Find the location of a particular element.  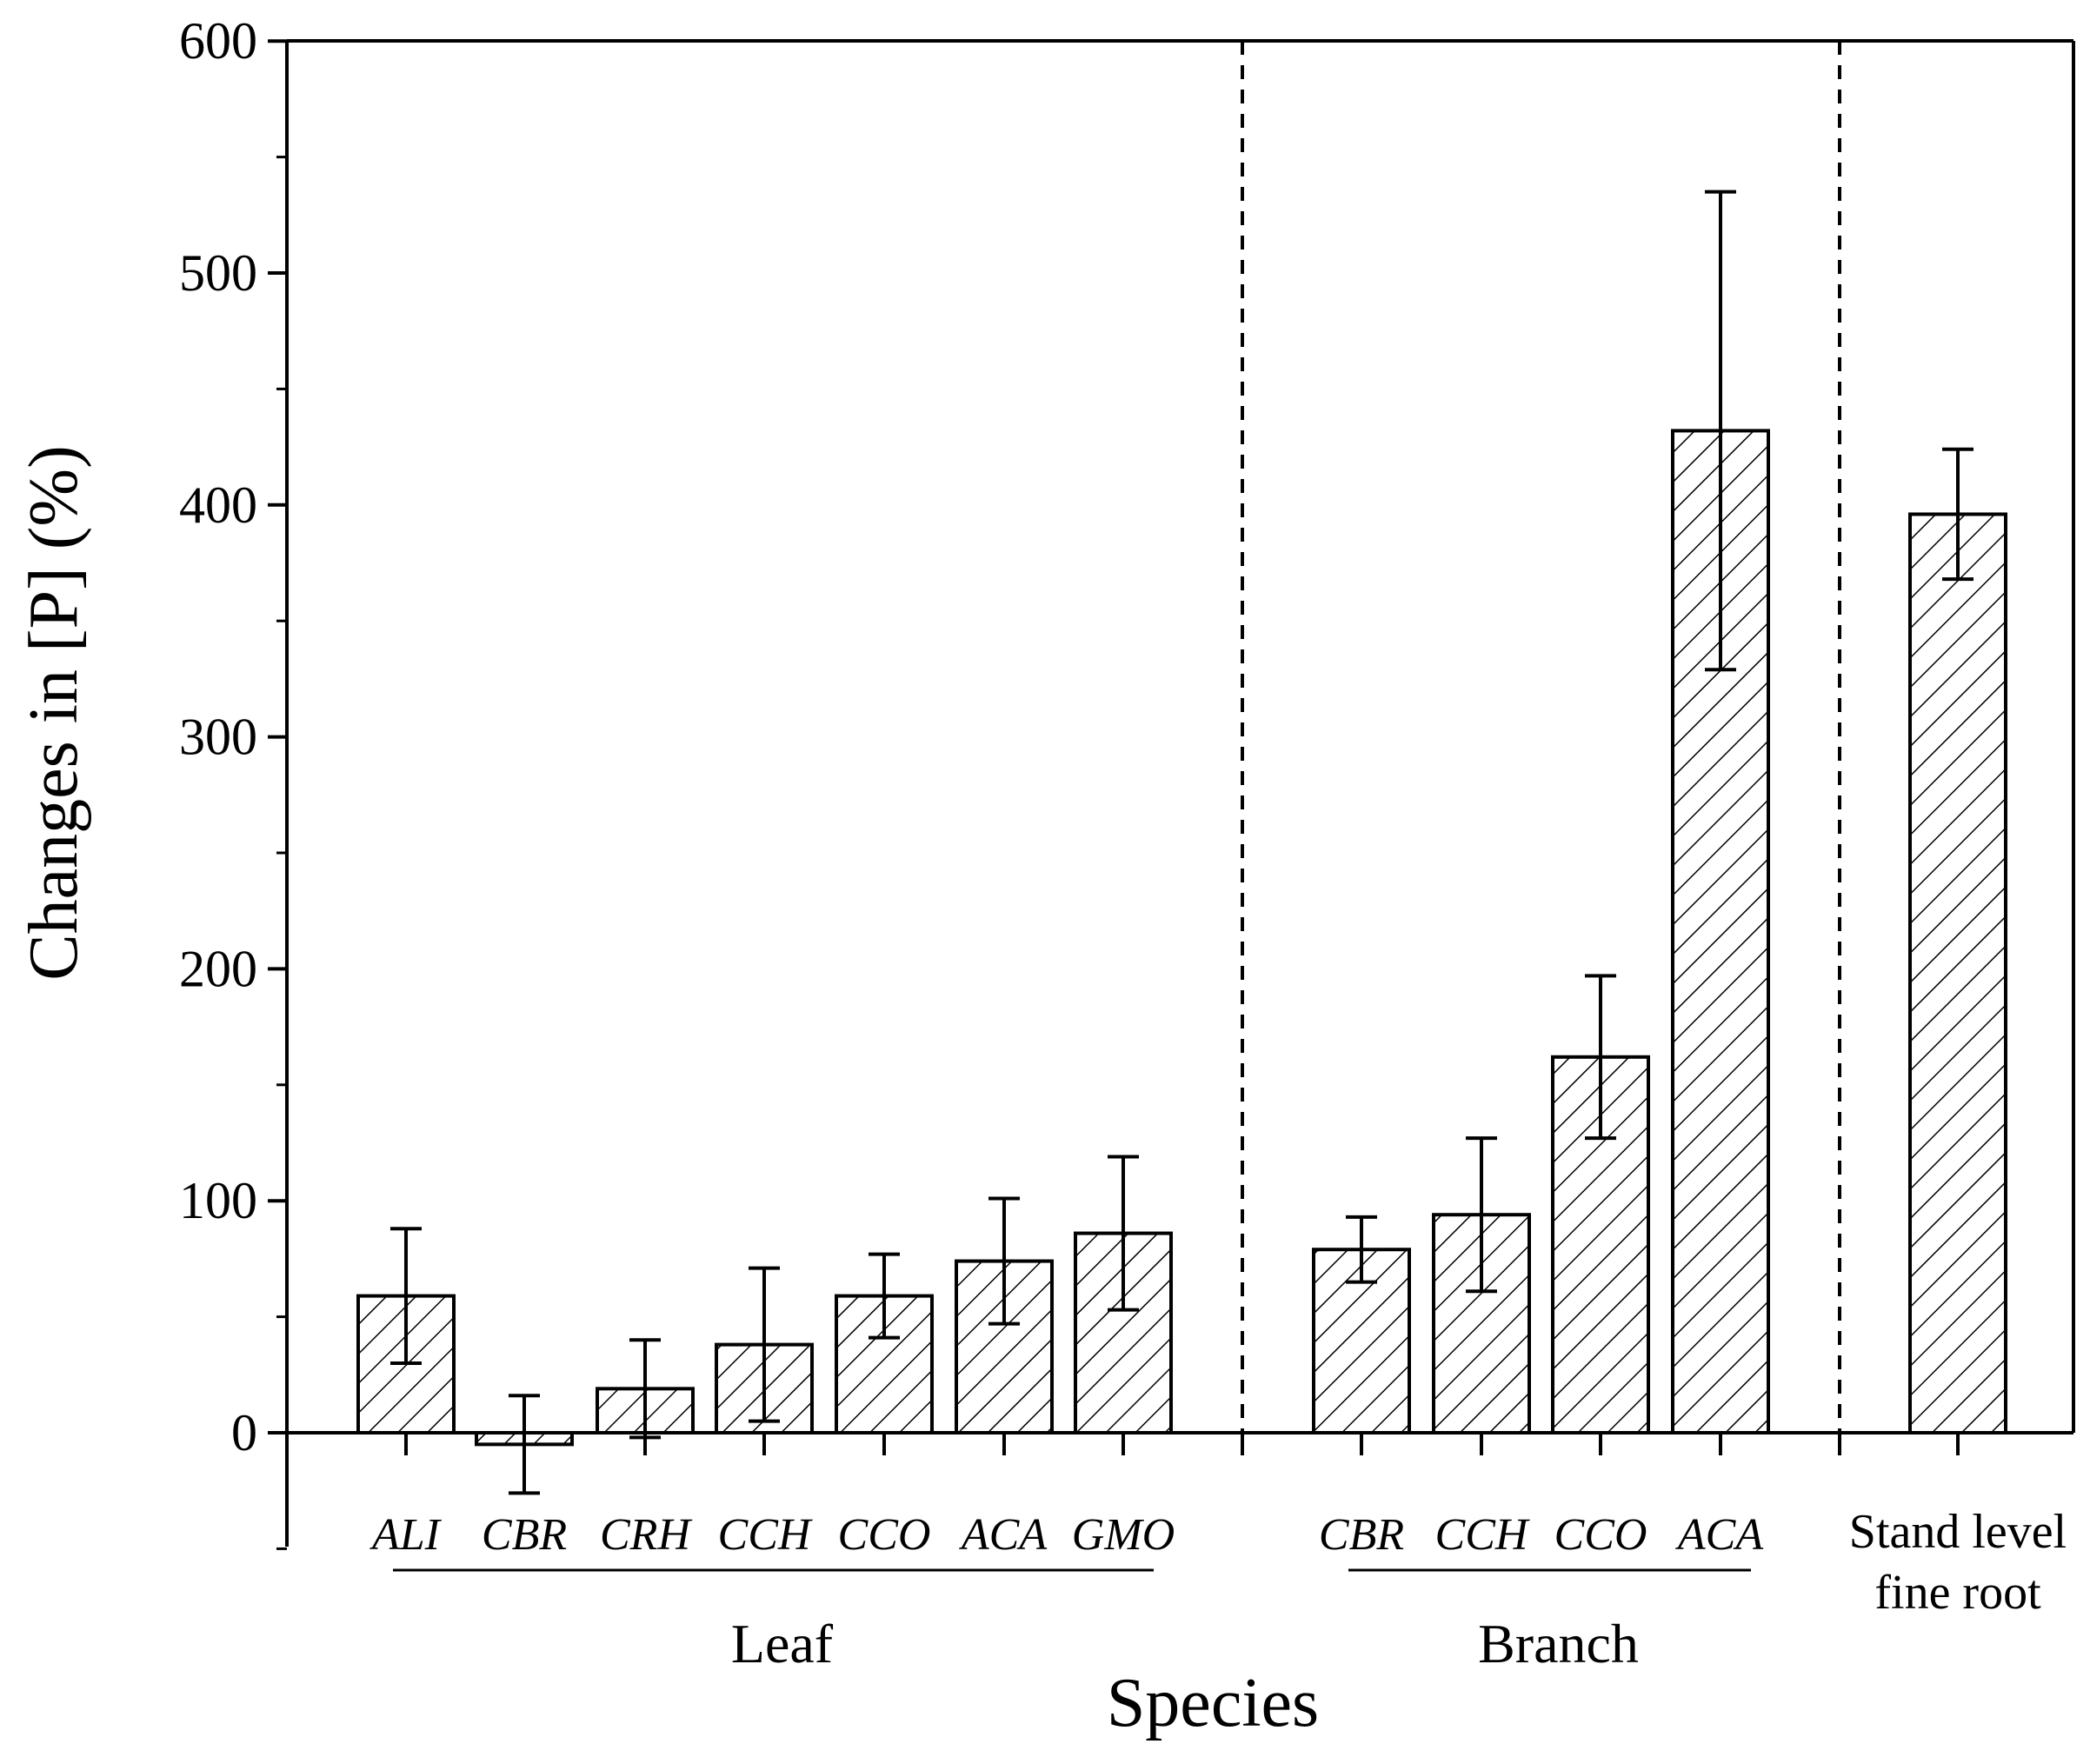

category-label: CRH is located at coordinates (646, 1535).